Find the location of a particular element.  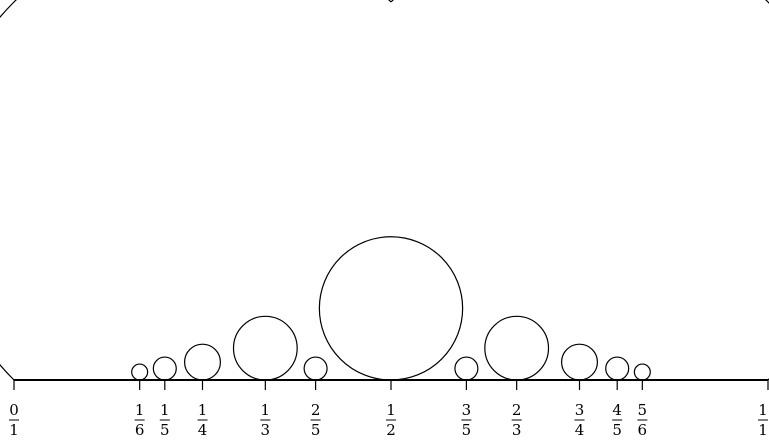

fraction-label-1-6: 16 is located at coordinates (139, 420).